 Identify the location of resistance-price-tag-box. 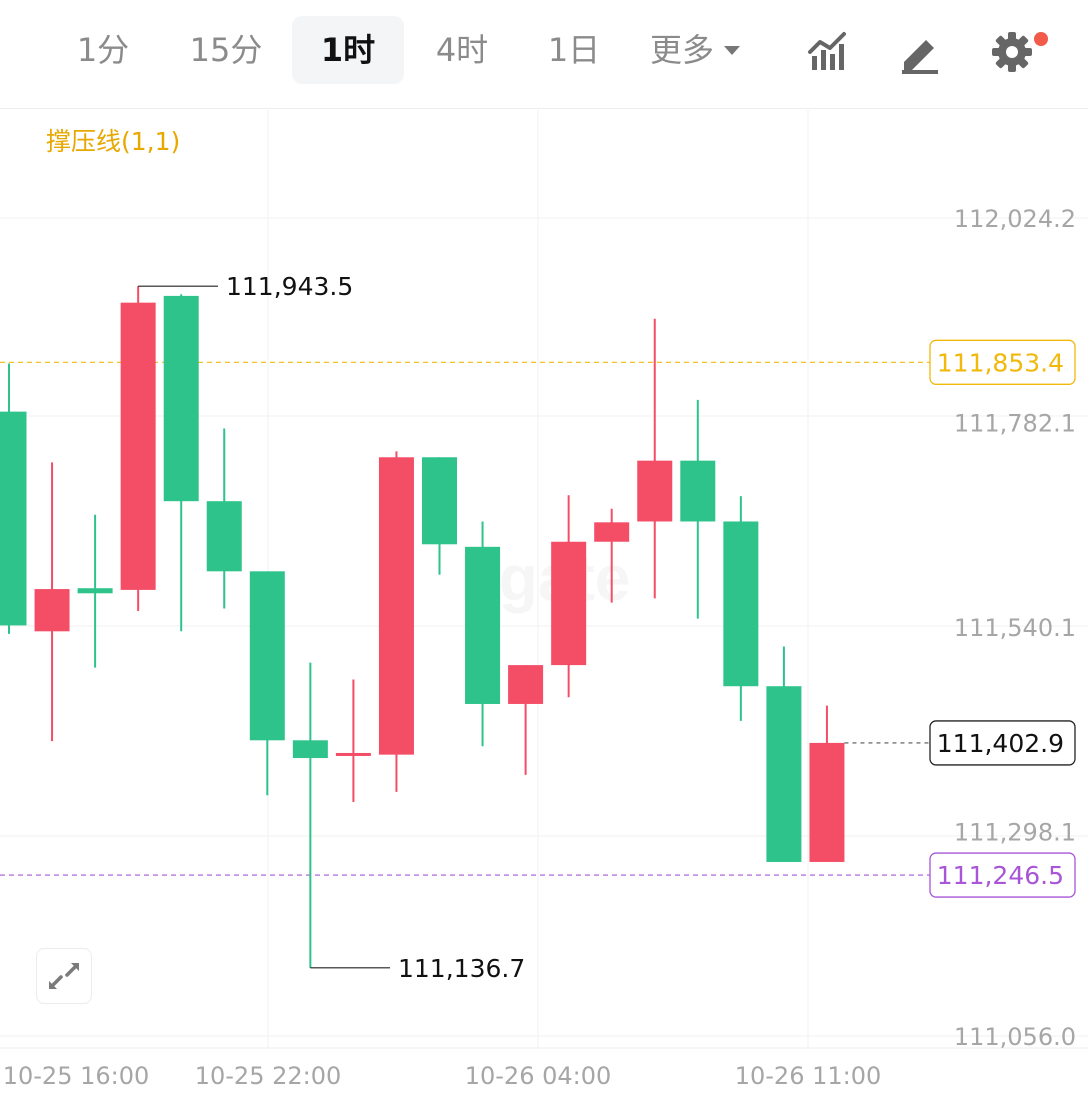
(1002, 362).